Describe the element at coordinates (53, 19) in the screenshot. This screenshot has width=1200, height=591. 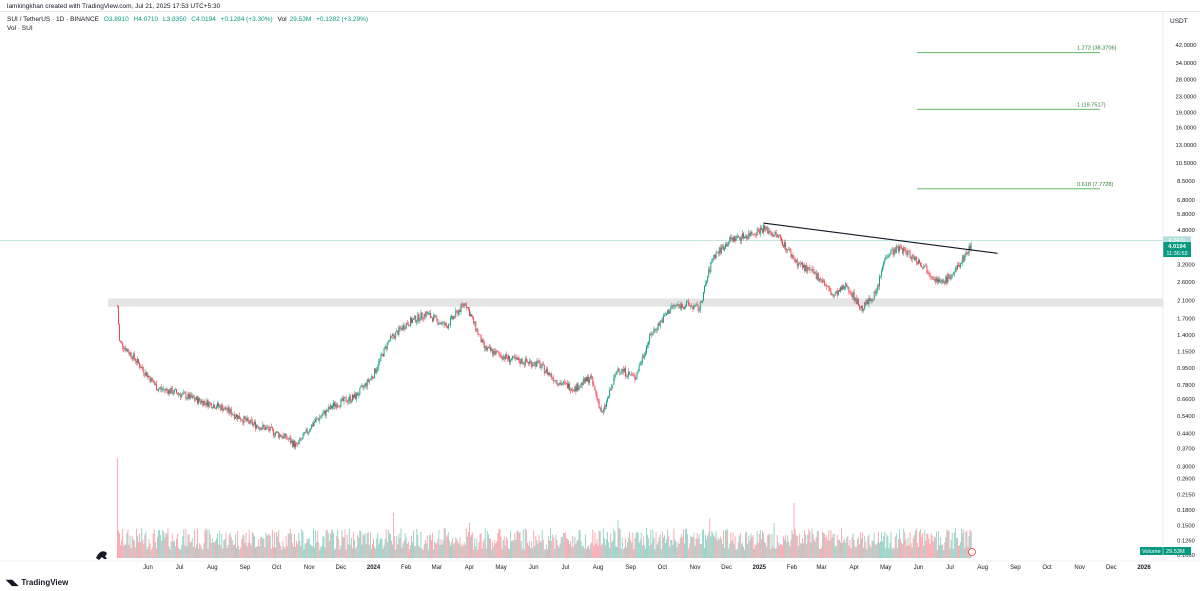
I see `symbol-label: SUI / TetherUS · 1D · BINANCE` at that location.